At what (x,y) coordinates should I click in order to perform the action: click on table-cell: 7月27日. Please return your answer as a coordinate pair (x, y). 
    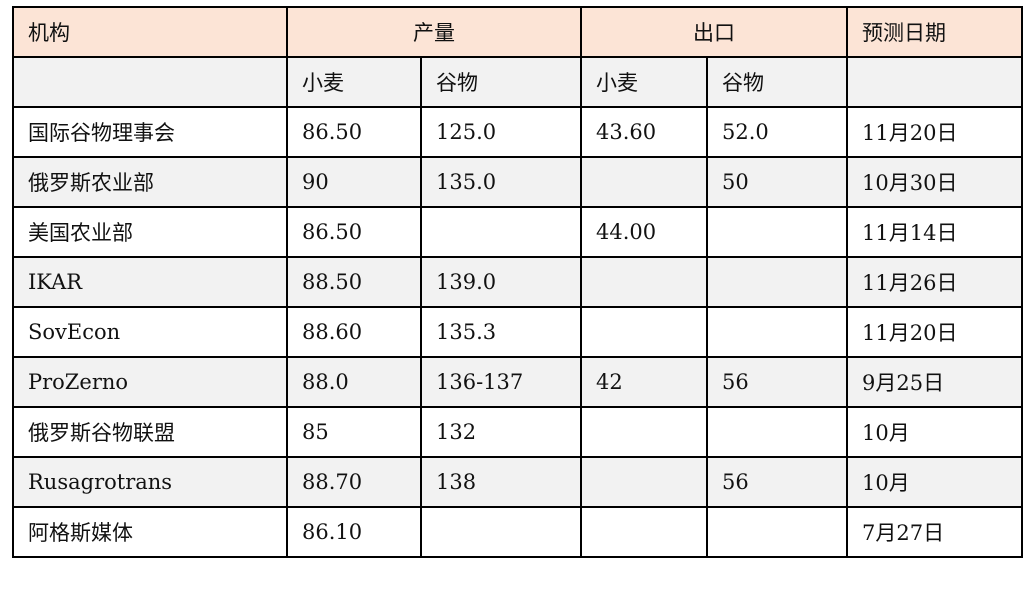
    Looking at the image, I should click on (934, 532).